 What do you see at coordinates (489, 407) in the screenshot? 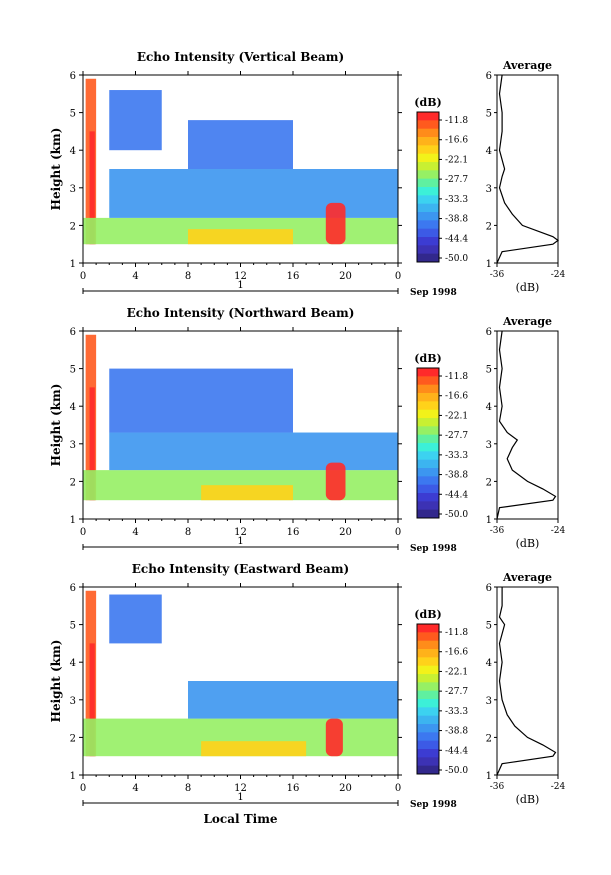
I see `average-y-tick-label: 4` at bounding box center [489, 407].